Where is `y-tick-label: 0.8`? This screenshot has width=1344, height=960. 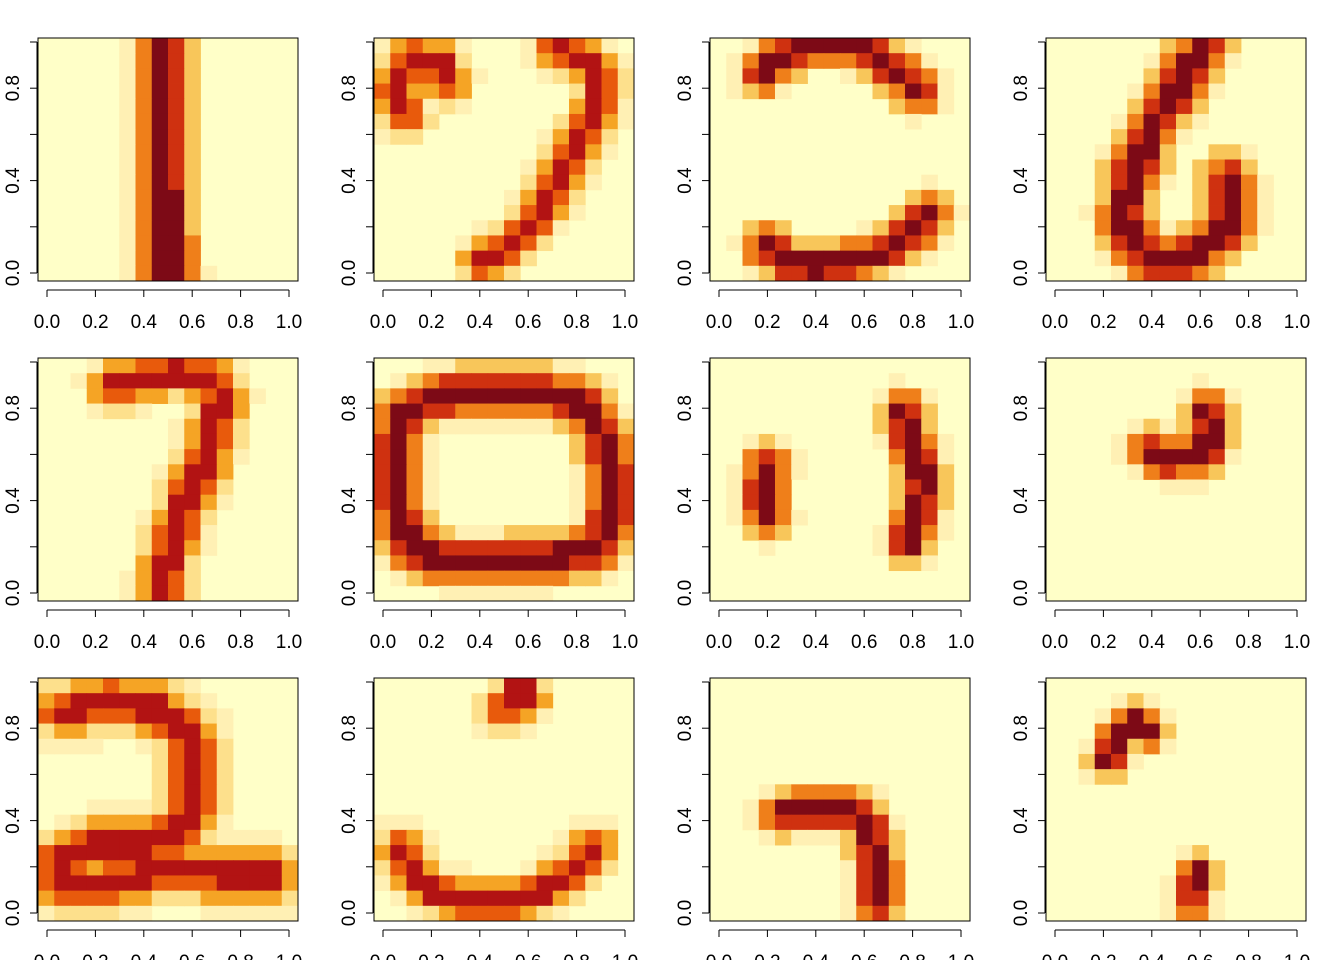 y-tick-label: 0.8 is located at coordinates (13, 408).